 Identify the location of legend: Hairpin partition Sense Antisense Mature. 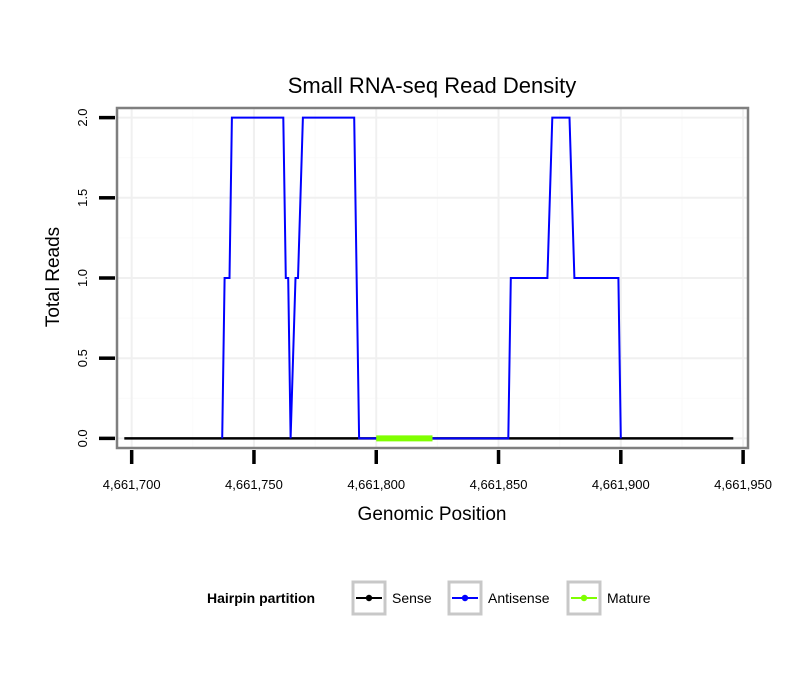
(429, 598).